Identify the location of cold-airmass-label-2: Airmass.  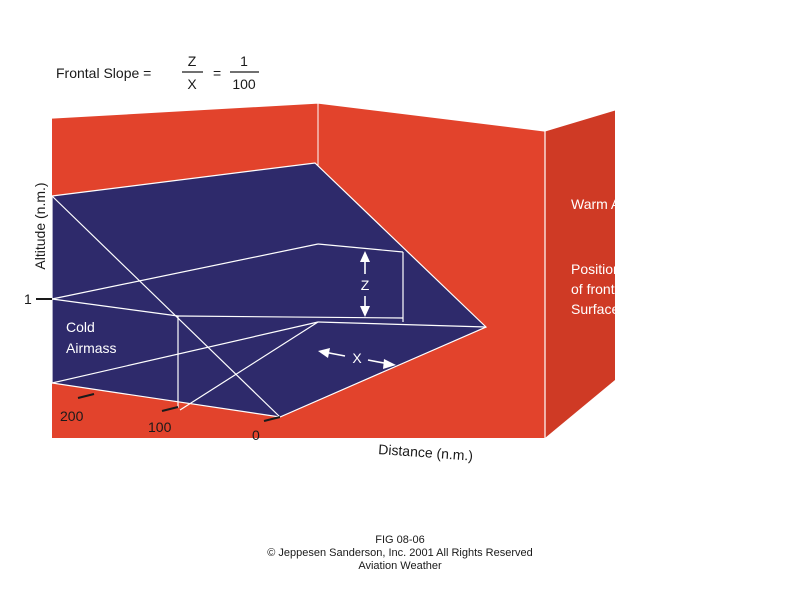
(91, 348).